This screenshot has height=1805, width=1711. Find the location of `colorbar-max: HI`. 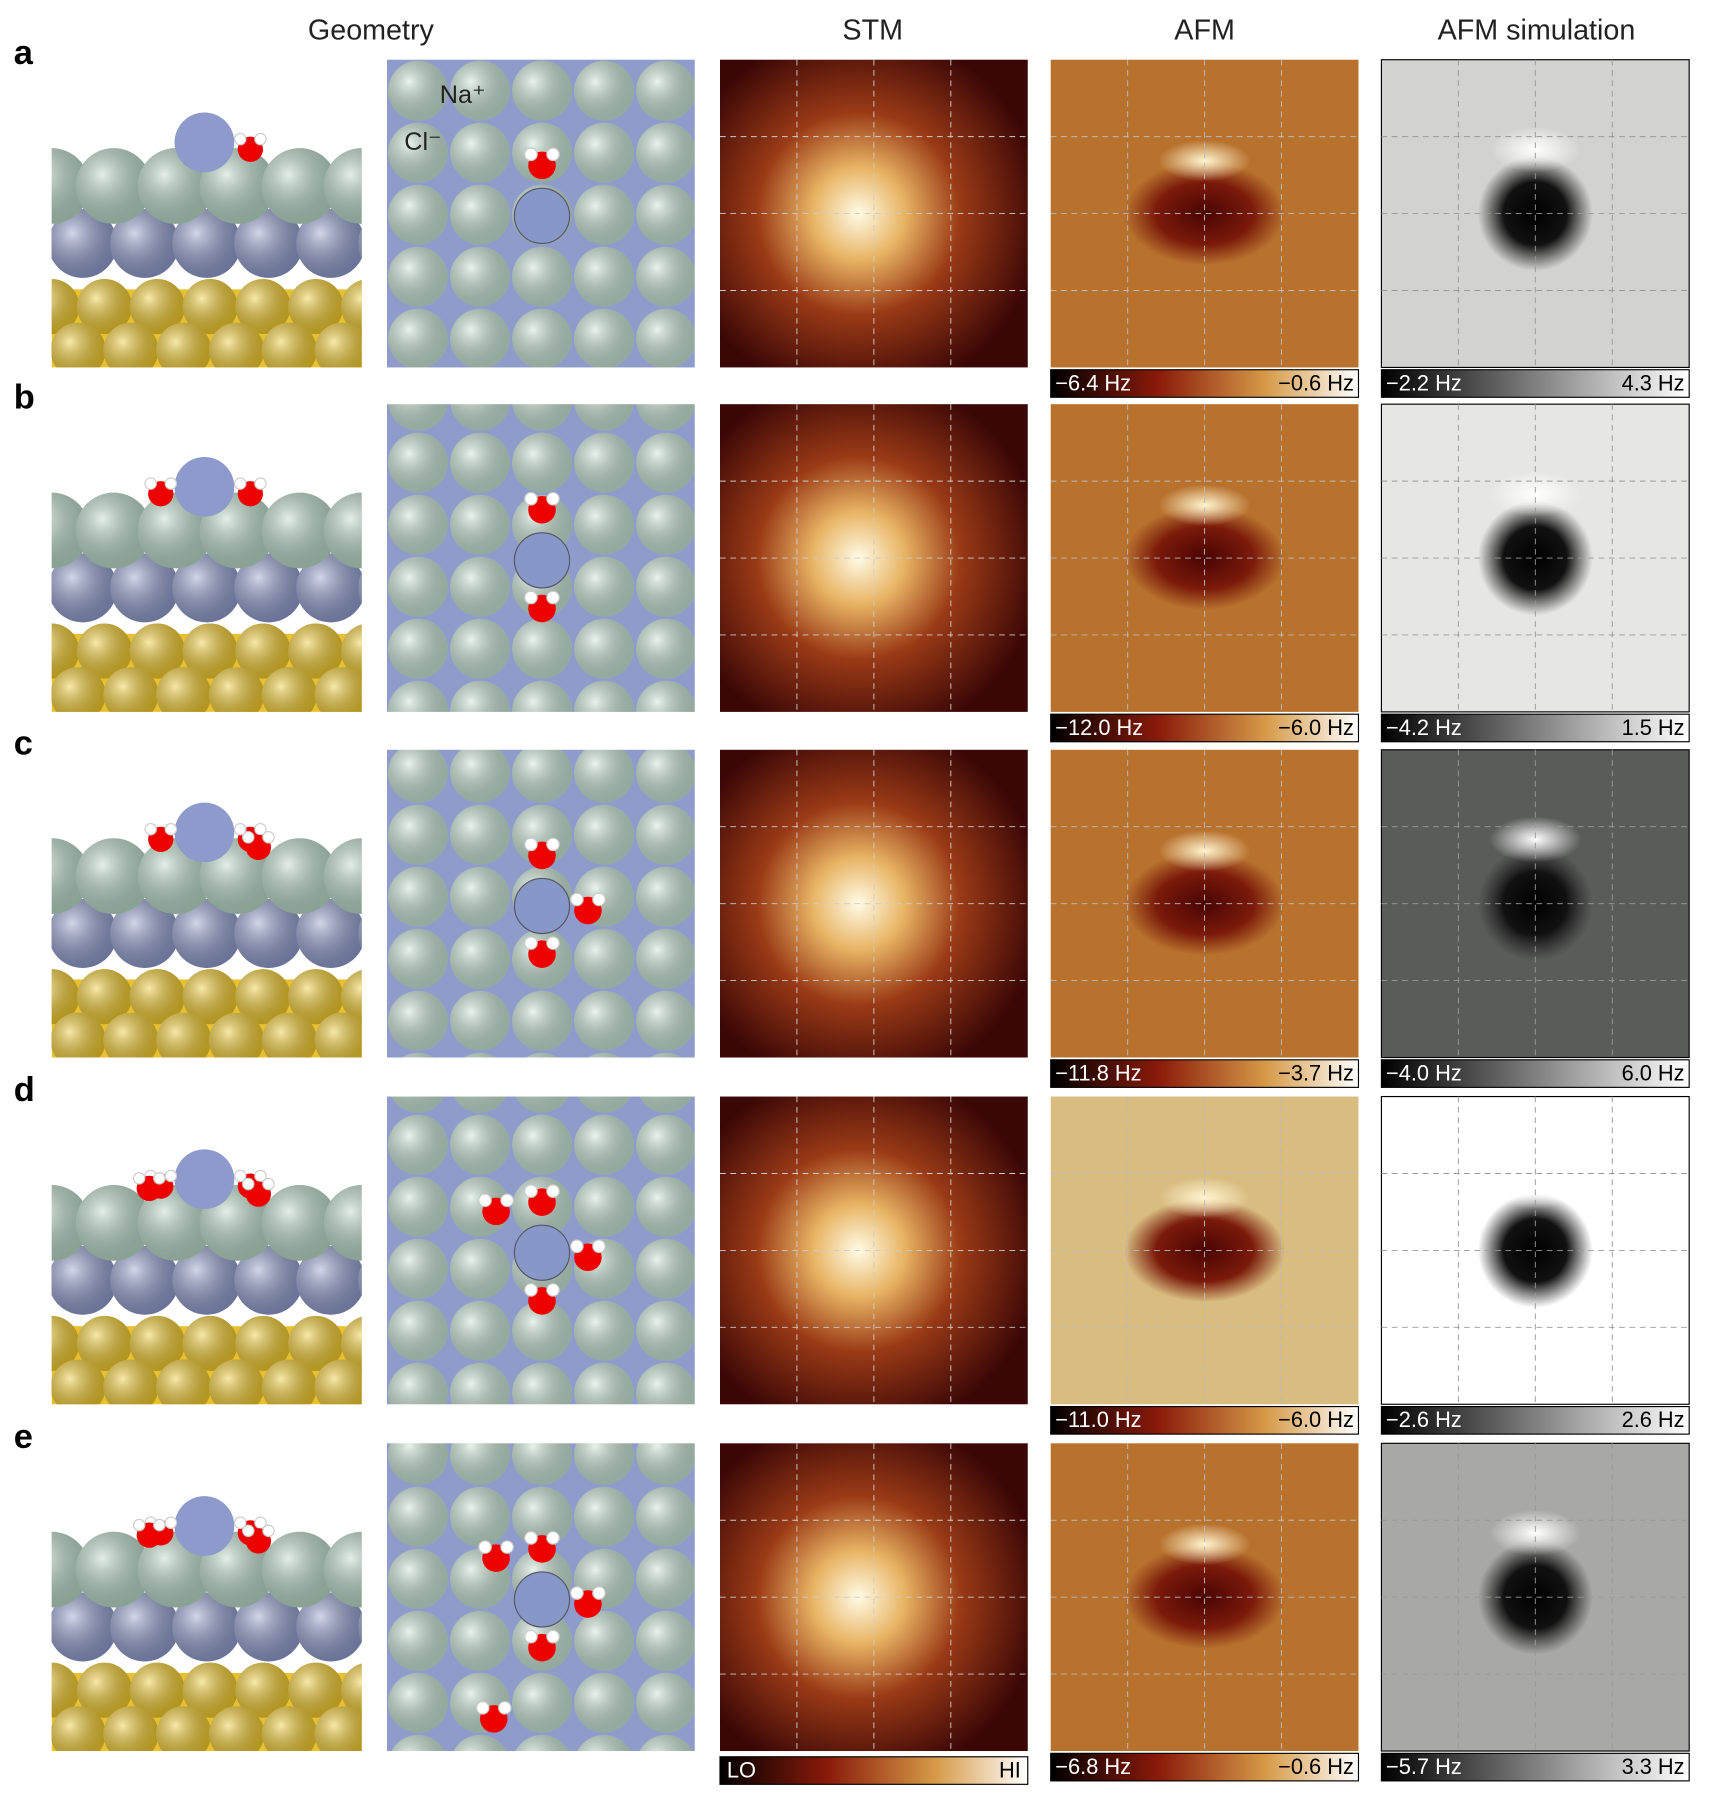

colorbar-max: HI is located at coordinates (1010, 1769).